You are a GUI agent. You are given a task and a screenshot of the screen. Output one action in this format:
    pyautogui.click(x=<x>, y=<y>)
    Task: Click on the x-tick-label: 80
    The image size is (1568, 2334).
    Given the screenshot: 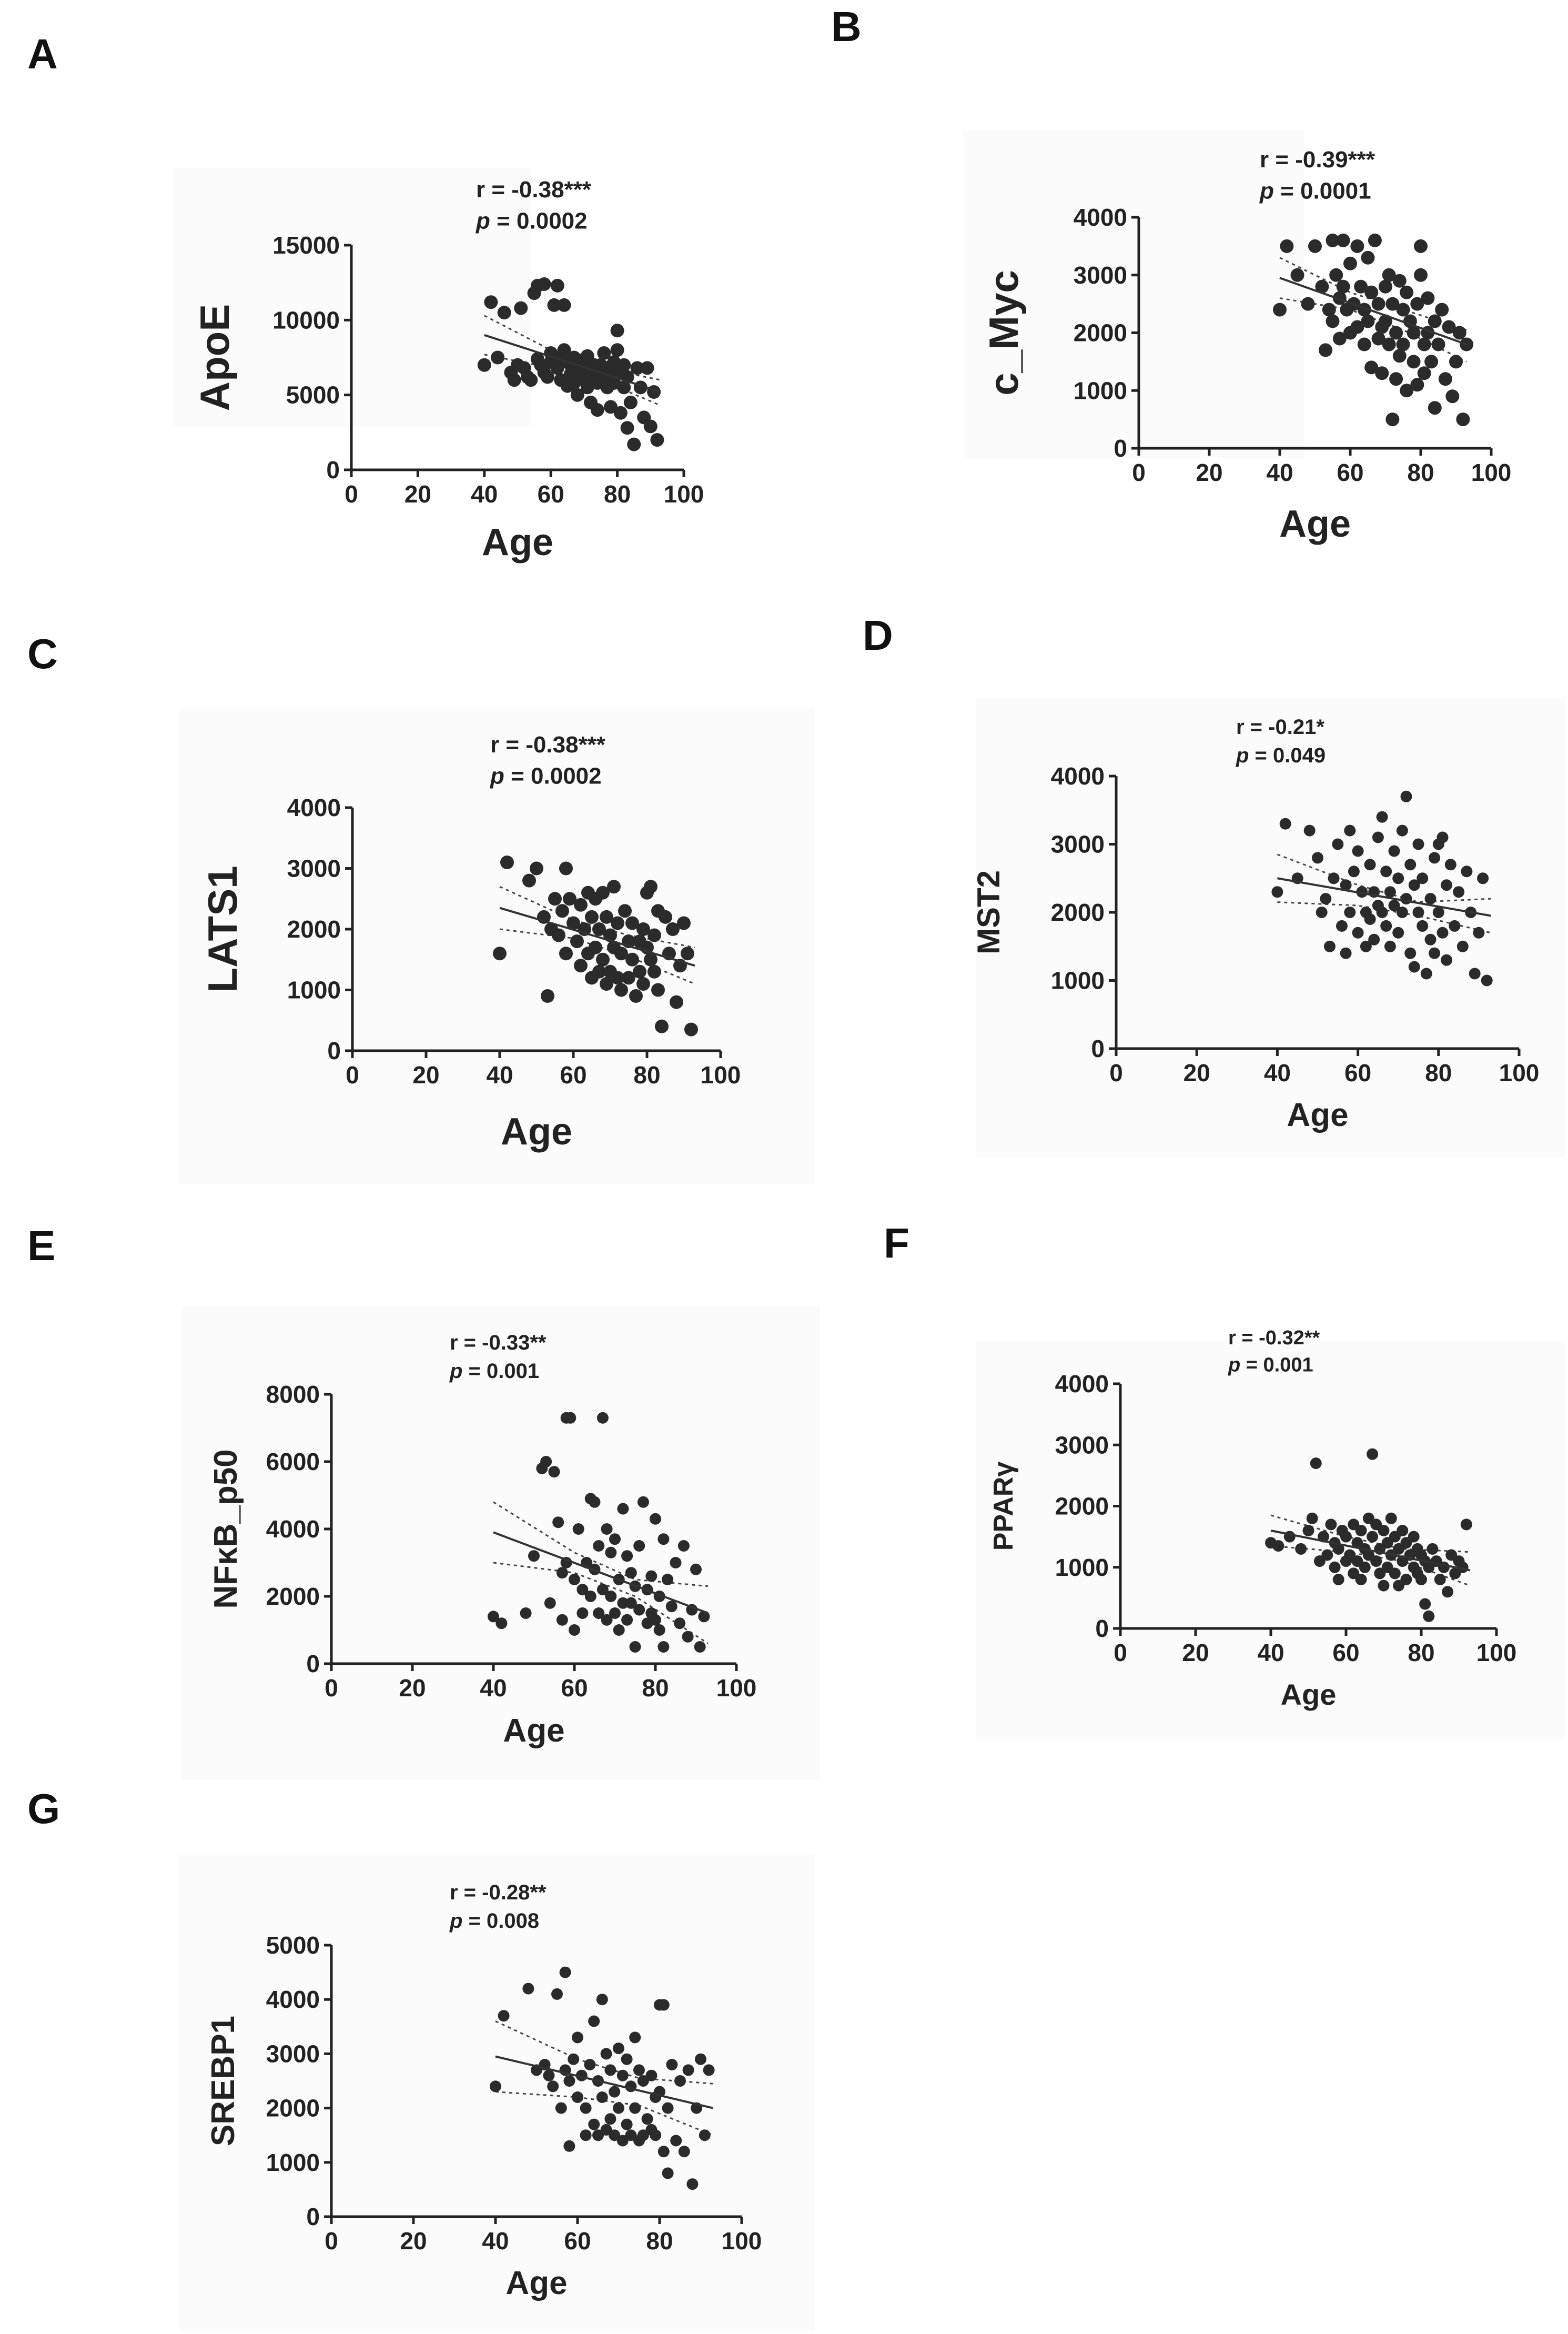 What is the action you would take?
    pyautogui.click(x=1421, y=1653)
    